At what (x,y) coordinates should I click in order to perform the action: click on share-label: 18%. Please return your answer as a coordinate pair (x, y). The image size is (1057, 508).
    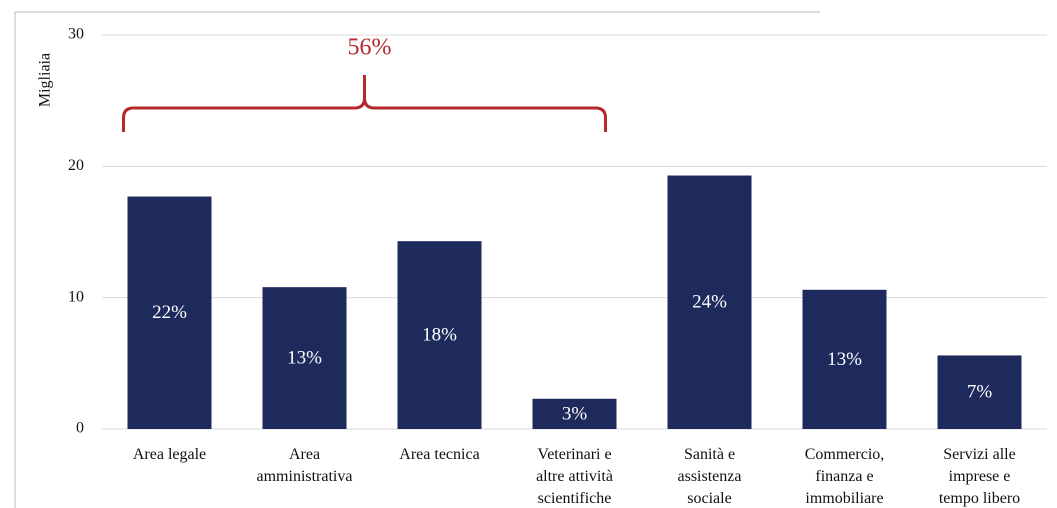
    Looking at the image, I should click on (439, 334).